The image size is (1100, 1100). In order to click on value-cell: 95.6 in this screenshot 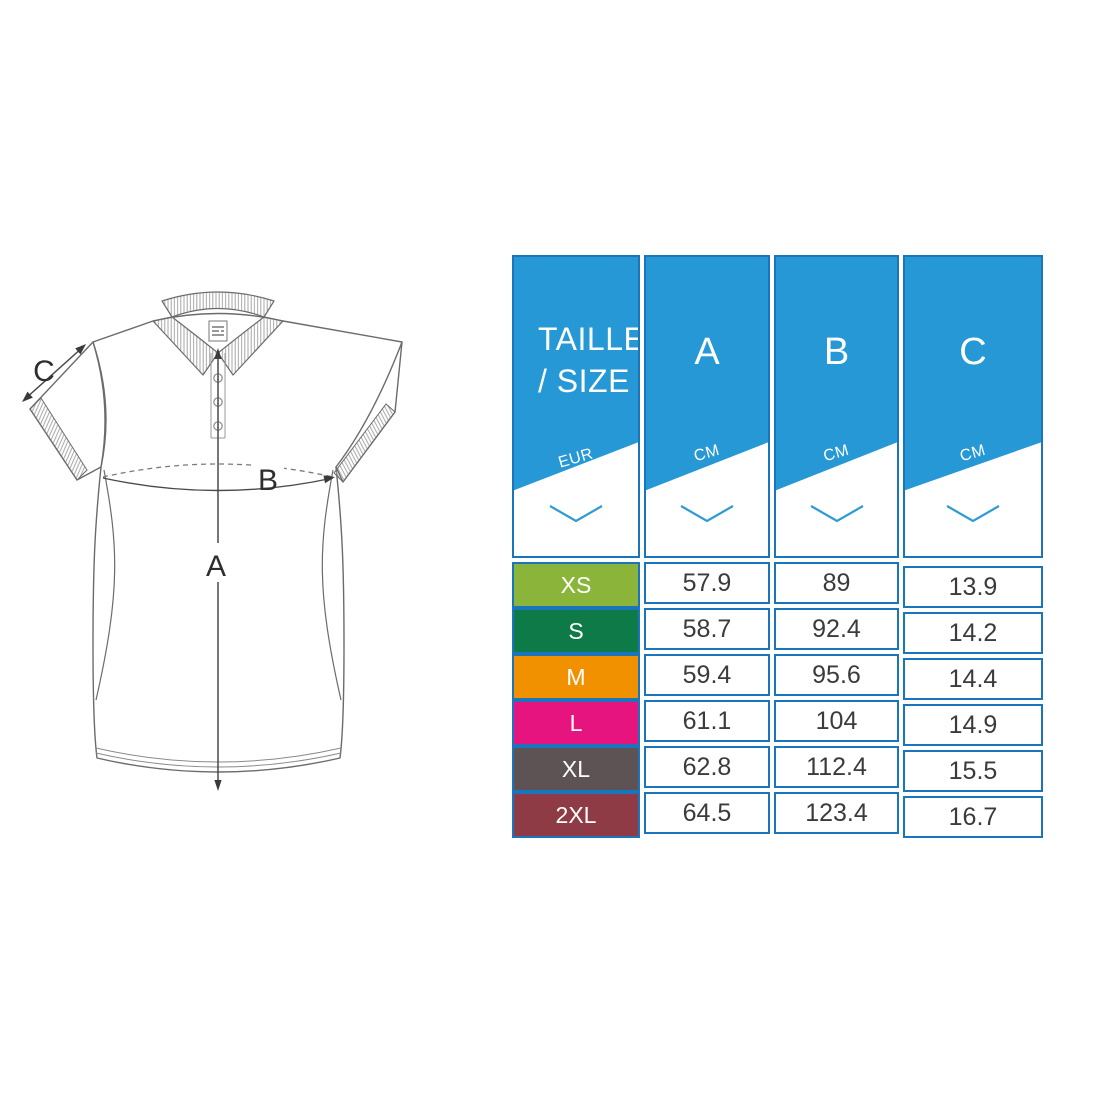, I will do `click(836, 675)`.